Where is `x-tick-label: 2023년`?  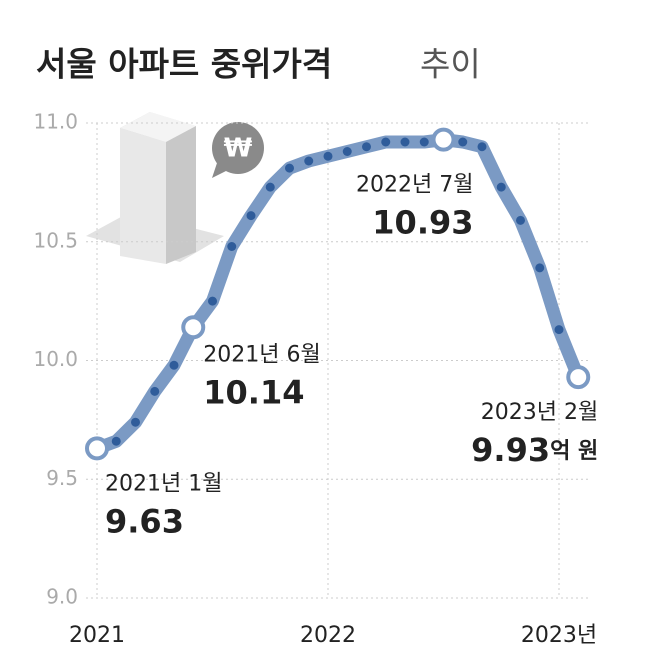 x-tick-label: 2023년 is located at coordinates (559, 635).